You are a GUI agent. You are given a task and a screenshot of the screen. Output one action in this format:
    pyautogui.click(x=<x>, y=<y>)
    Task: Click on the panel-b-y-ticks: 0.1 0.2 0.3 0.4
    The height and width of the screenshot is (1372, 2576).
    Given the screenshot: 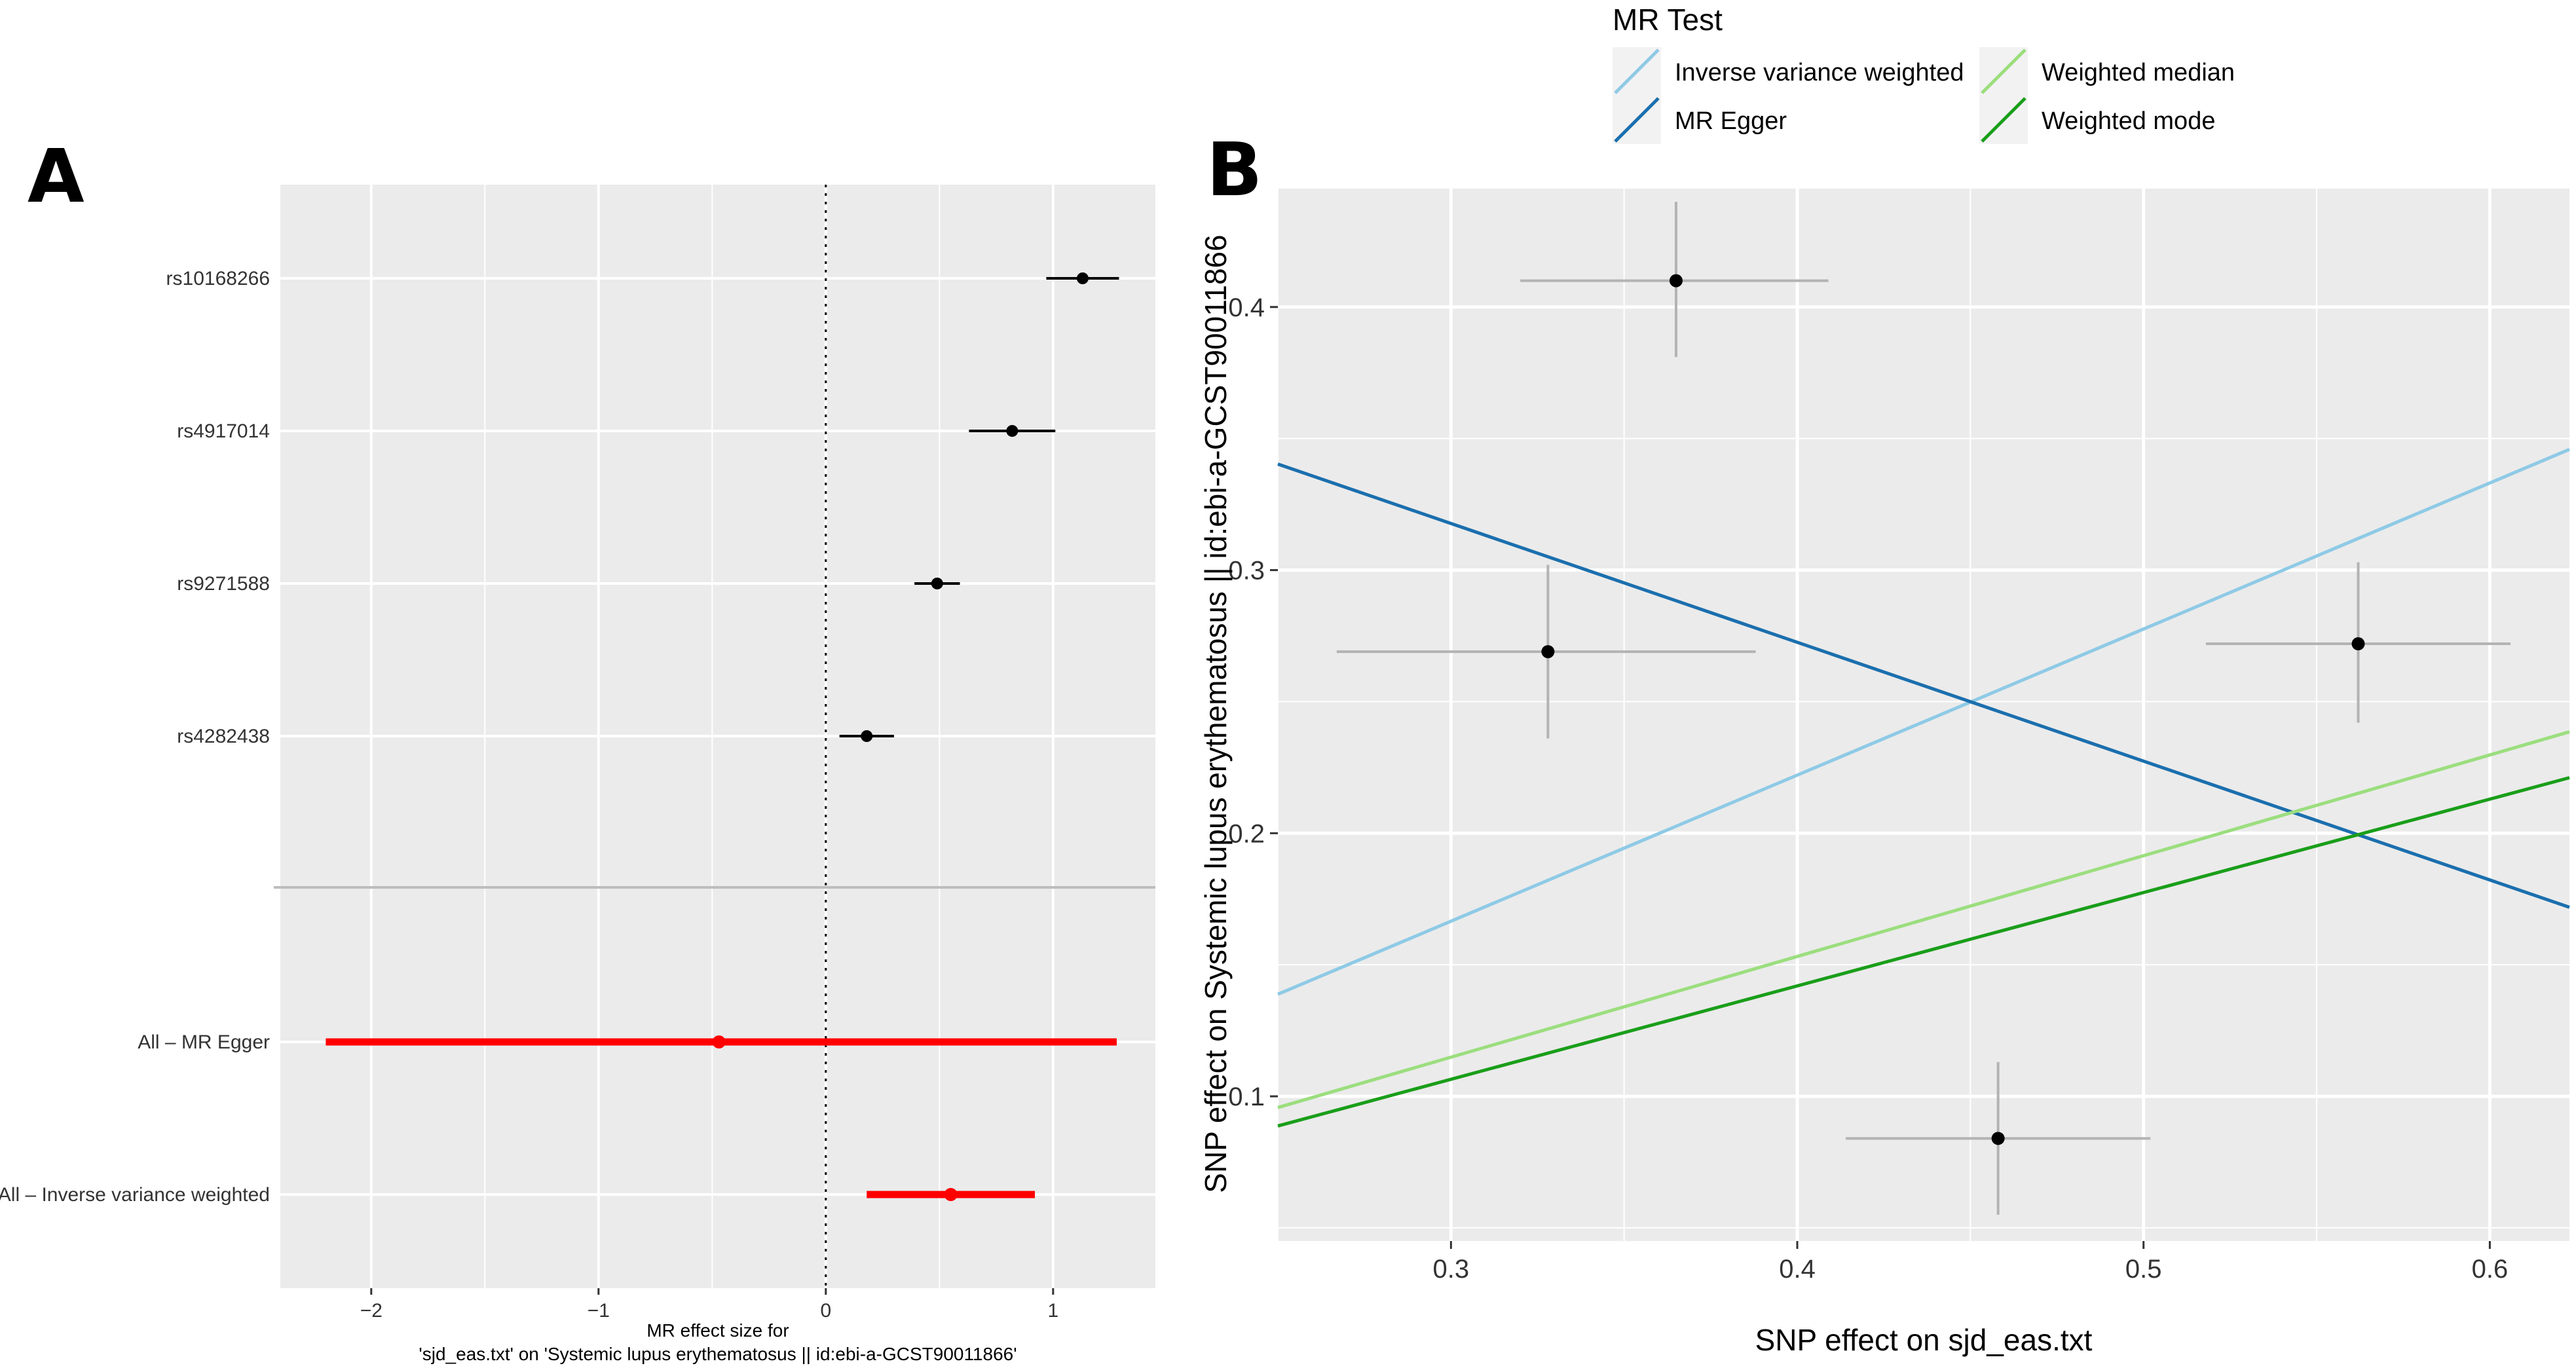 What is the action you would take?
    pyautogui.click(x=1253, y=702)
    